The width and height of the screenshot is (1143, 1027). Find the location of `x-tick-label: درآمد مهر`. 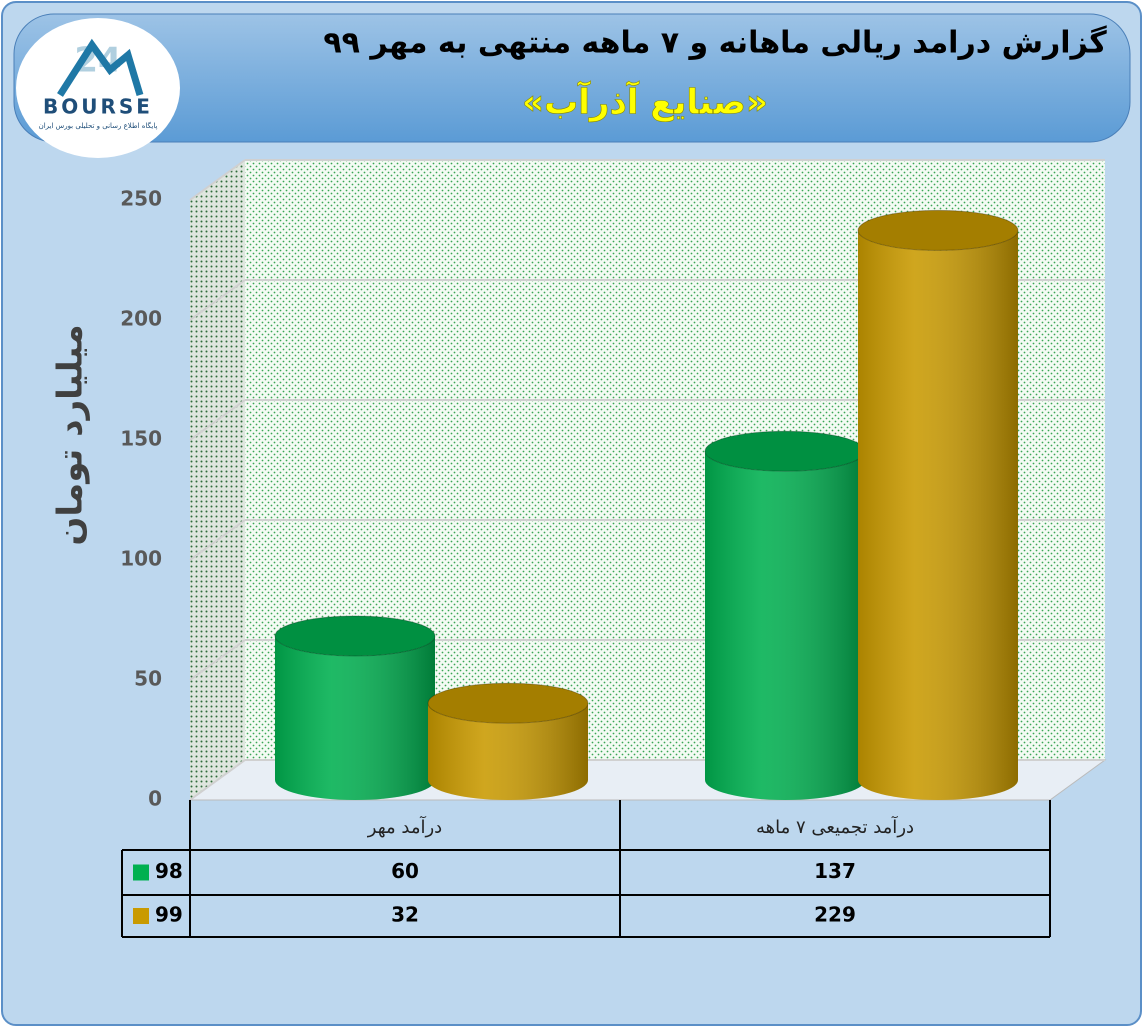

x-tick-label: درآمد مهر is located at coordinates (404, 826).